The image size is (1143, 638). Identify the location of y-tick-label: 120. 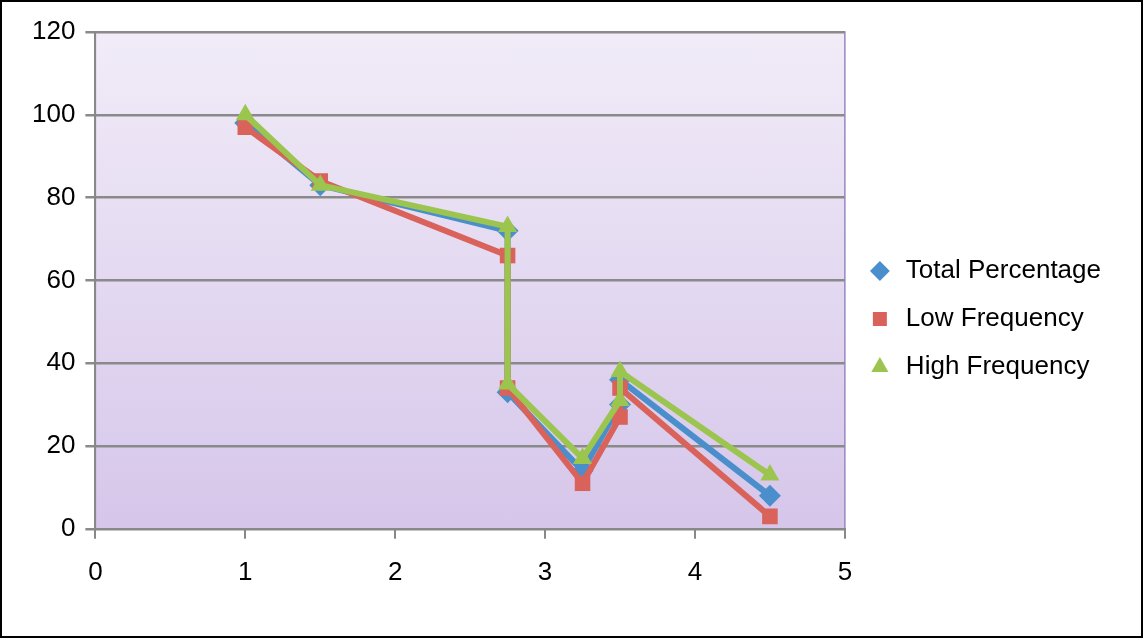
(53, 30).